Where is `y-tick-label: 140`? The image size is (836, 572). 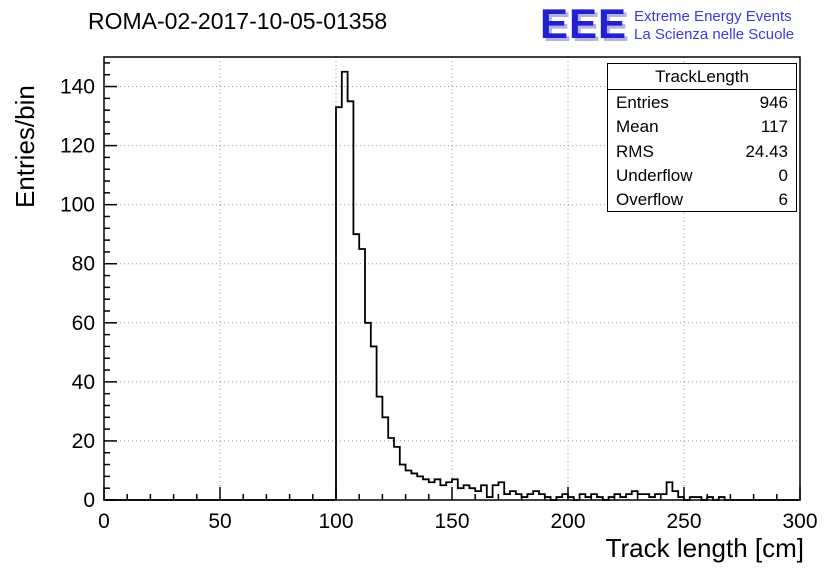 y-tick-label: 140 is located at coordinates (77, 87).